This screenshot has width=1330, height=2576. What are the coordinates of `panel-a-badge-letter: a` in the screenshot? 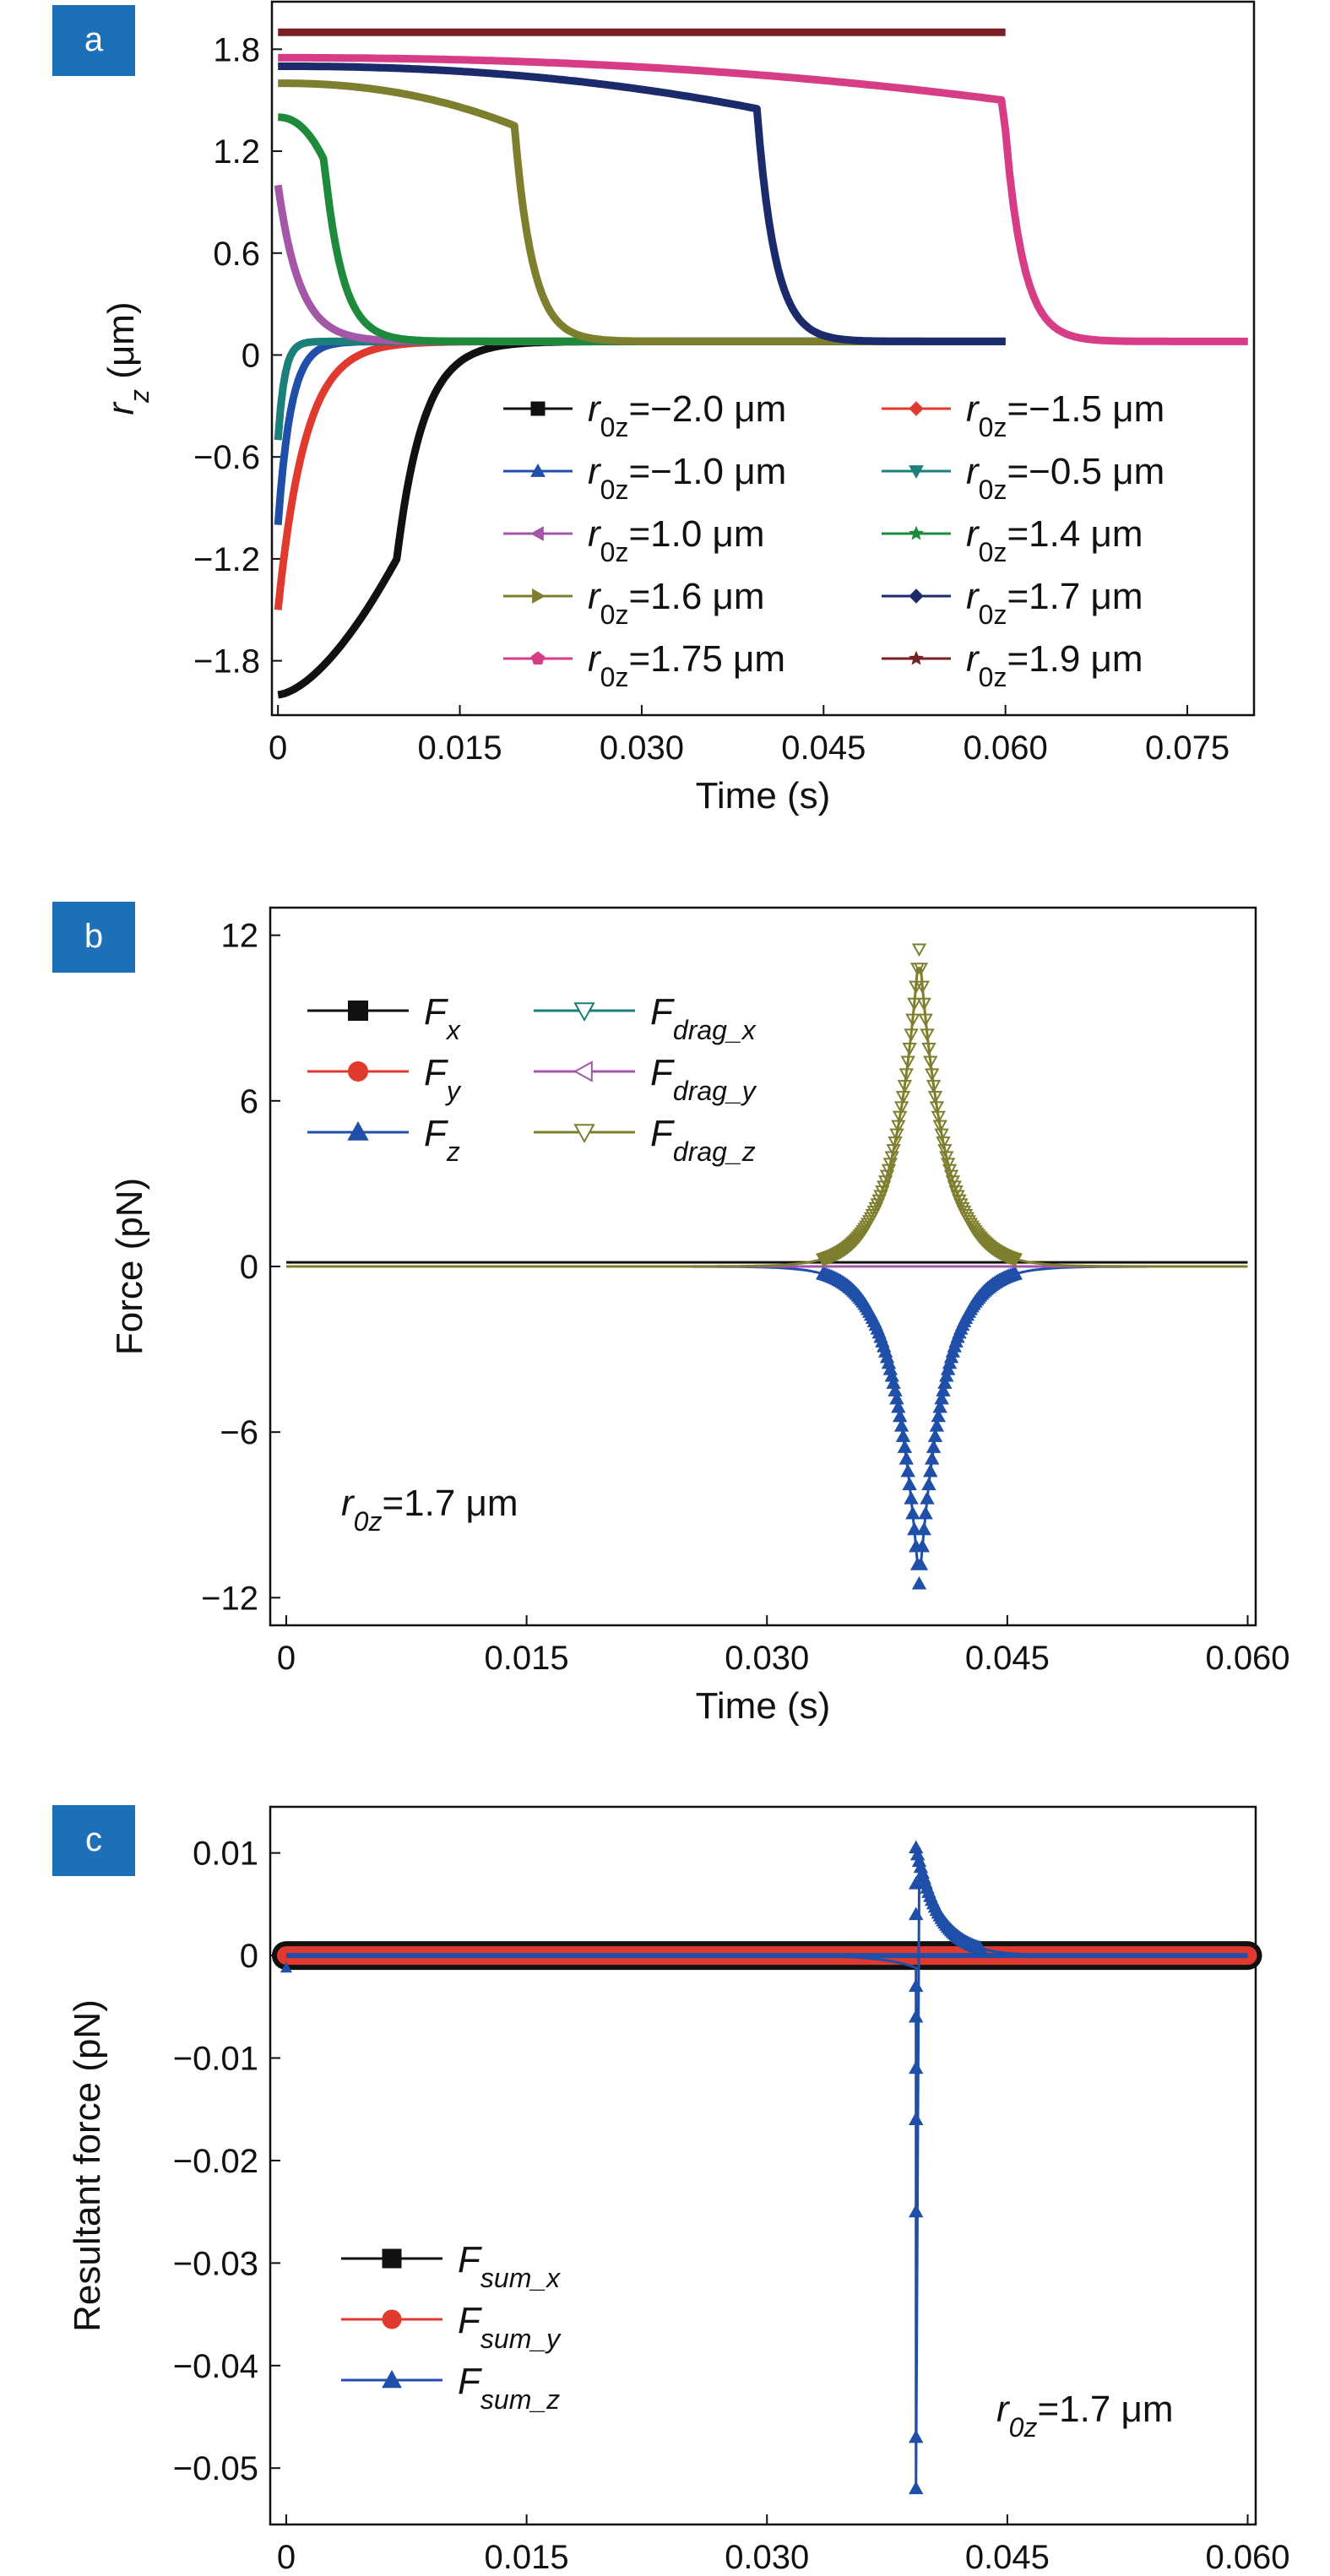 It's located at (94, 39).